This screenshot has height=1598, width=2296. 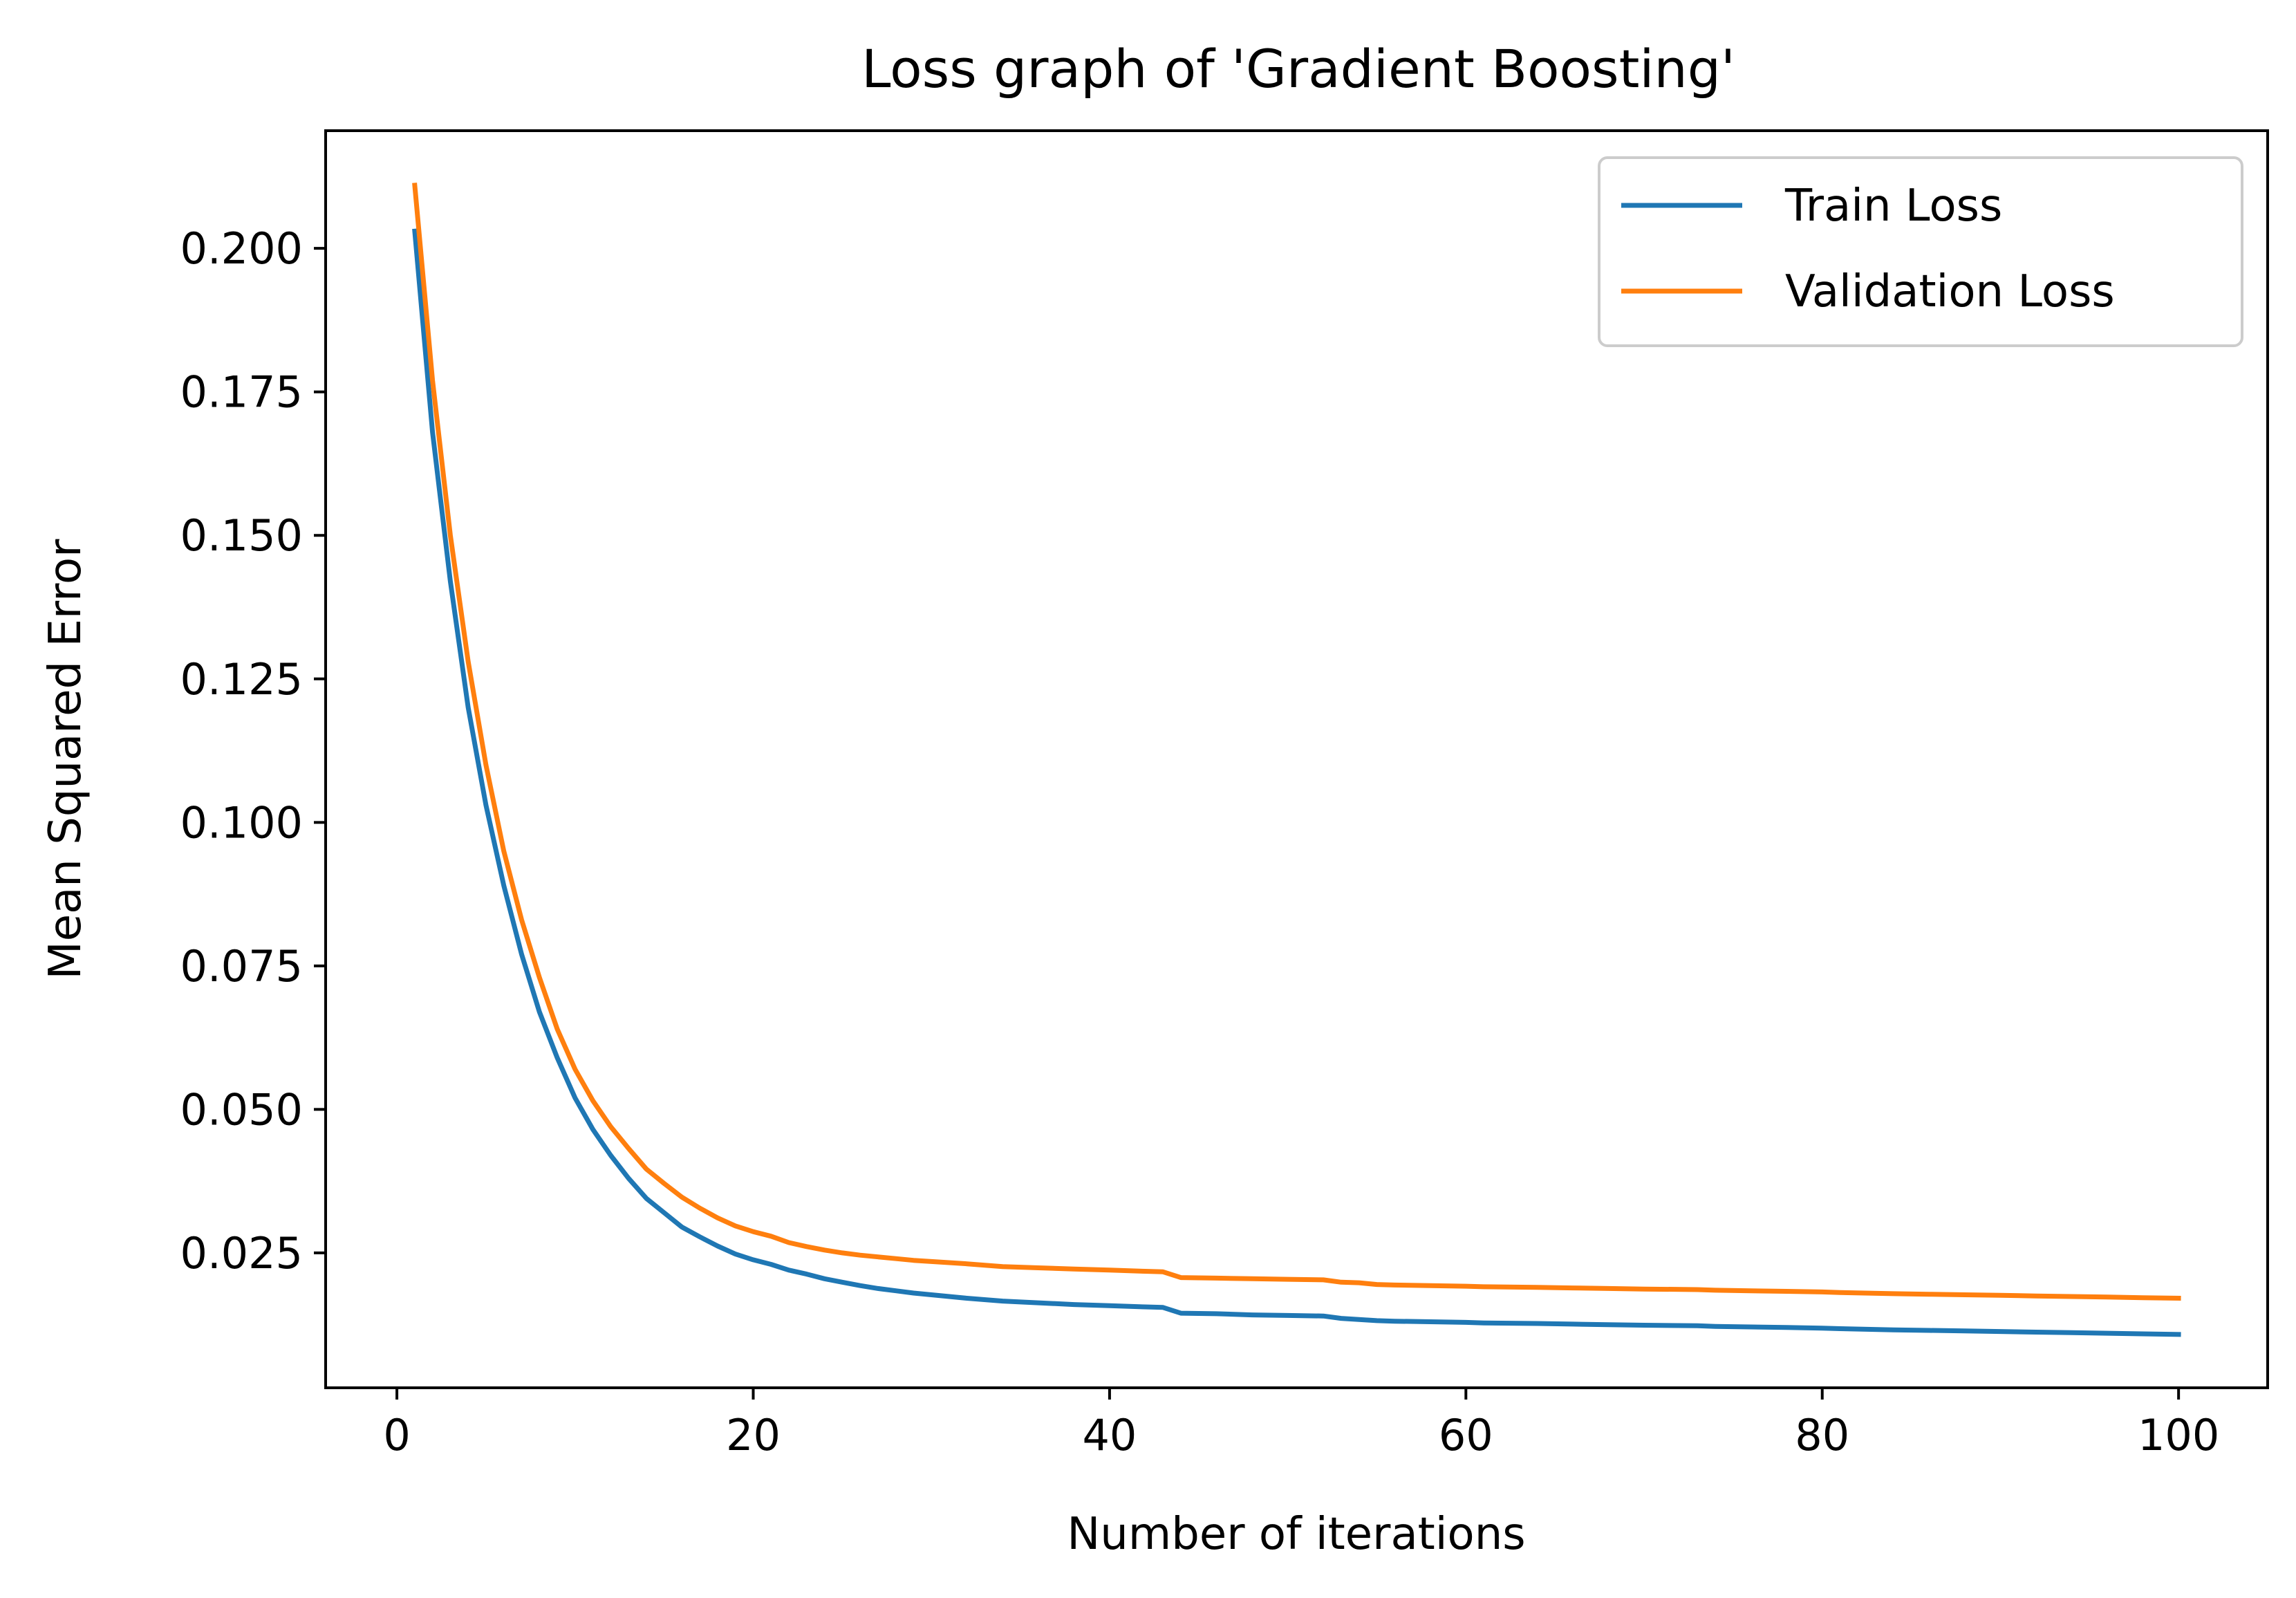 I want to click on y-tick-label: 0.025, so click(x=242, y=1253).